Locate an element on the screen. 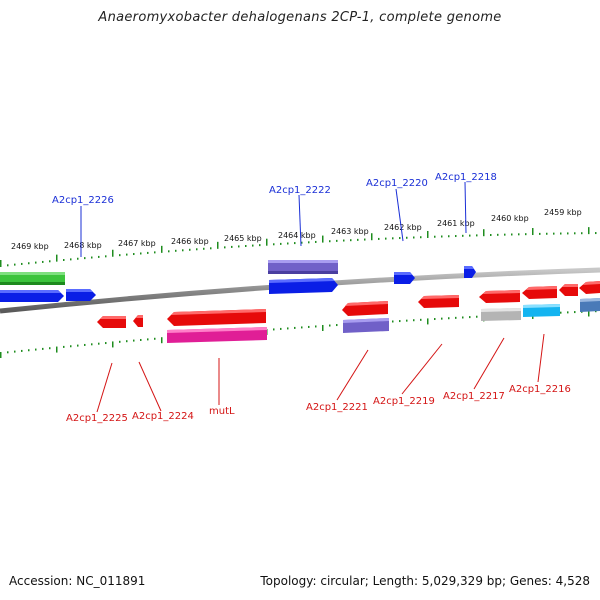 The width and height of the screenshot is (600, 600). gene-label: A2cp1_2224 is located at coordinates (163, 416).